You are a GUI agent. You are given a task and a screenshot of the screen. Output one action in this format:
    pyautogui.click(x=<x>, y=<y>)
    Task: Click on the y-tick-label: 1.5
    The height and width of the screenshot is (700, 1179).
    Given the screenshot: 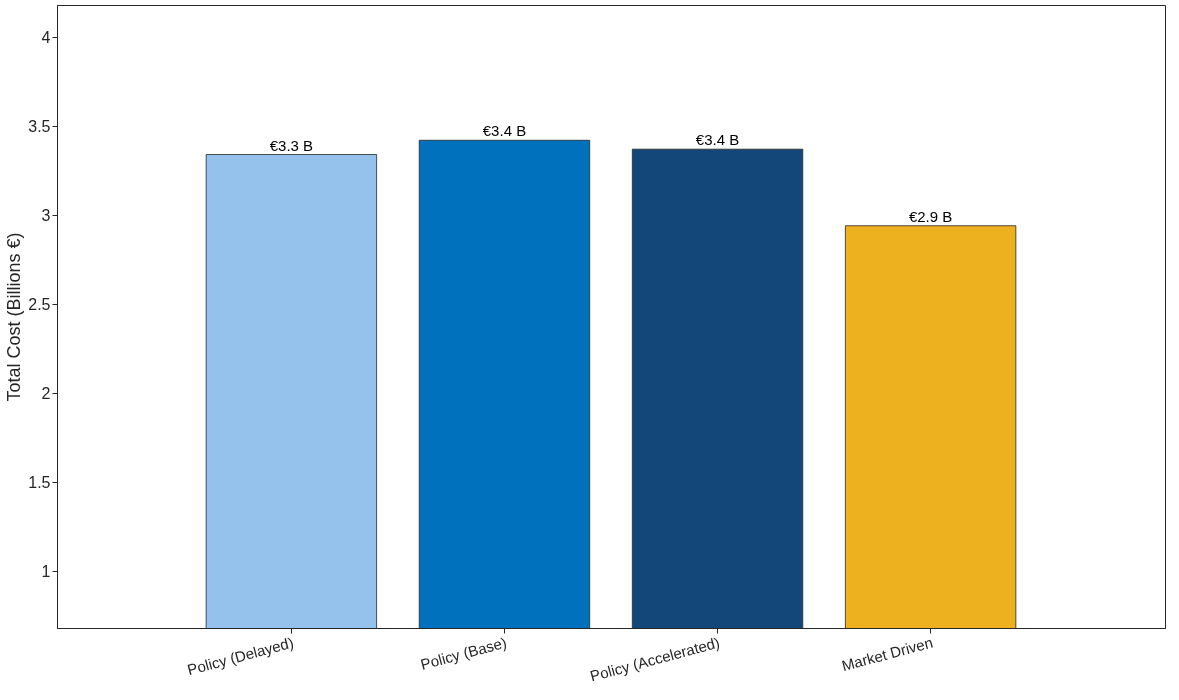 What is the action you would take?
    pyautogui.click(x=39, y=482)
    